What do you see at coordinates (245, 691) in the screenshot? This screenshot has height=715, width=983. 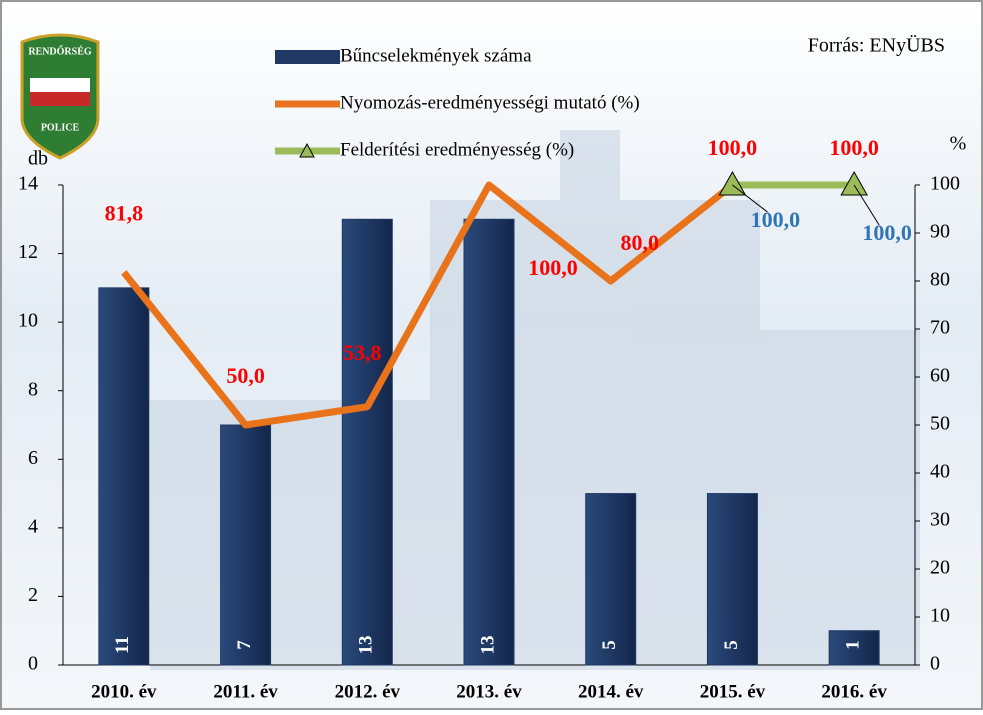 I see `x-tick-label: 2011. év` at bounding box center [245, 691].